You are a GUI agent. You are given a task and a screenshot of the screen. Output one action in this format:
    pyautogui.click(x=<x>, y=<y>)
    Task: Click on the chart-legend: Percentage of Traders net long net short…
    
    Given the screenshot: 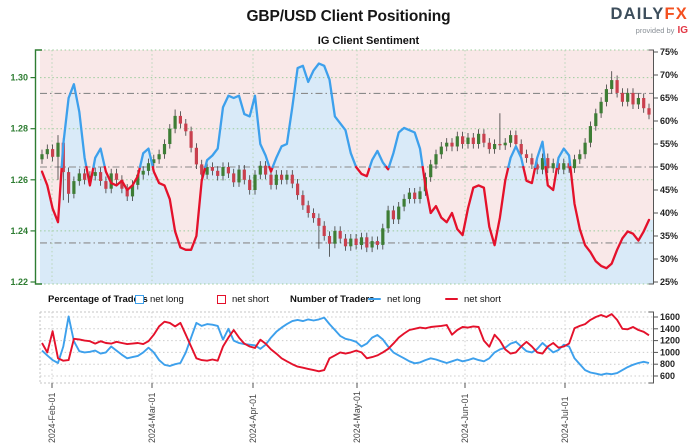 What is the action you would take?
    pyautogui.click(x=348, y=300)
    